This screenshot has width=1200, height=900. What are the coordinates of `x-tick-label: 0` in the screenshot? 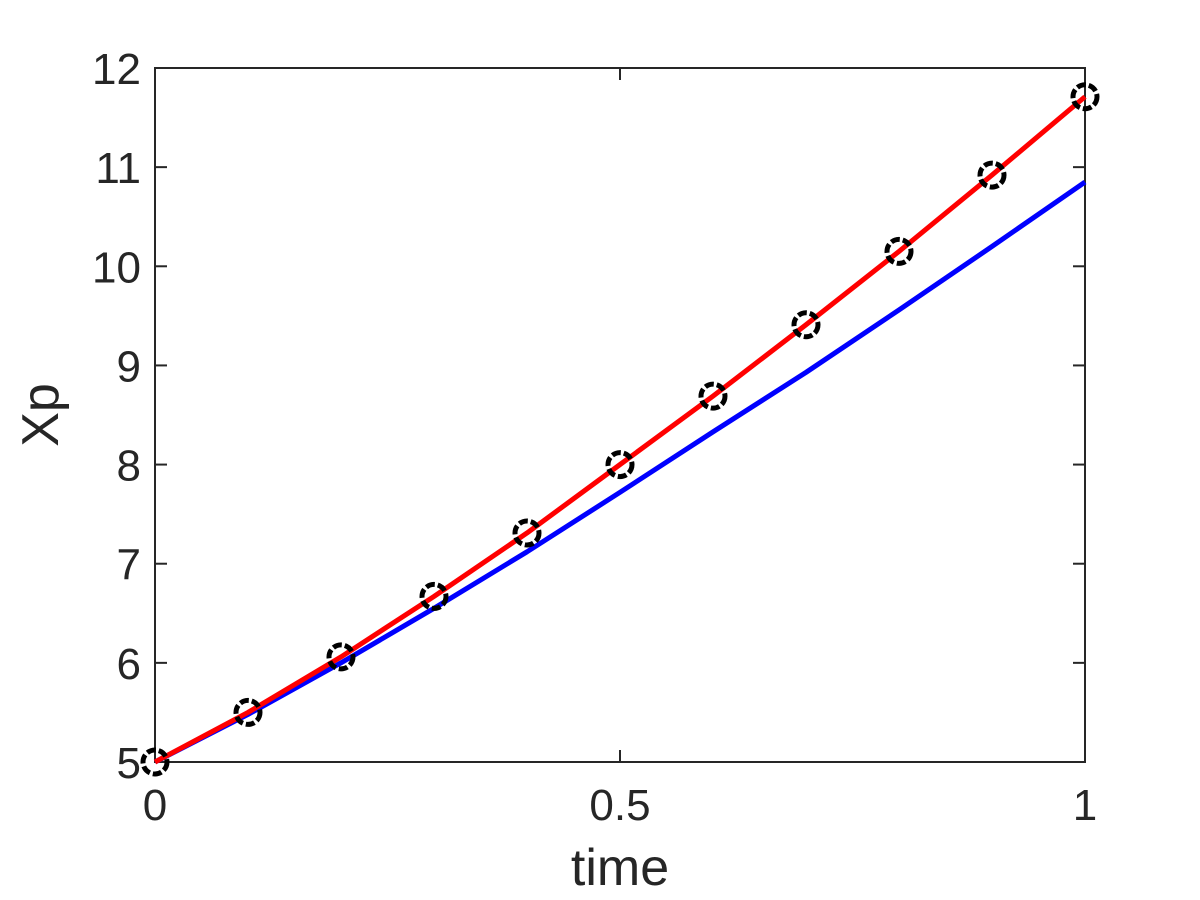 It's located at (155, 805).